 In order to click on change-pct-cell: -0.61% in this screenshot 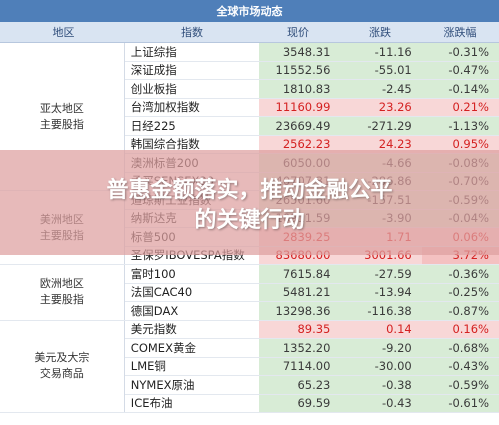, I will do `click(460, 403)`.